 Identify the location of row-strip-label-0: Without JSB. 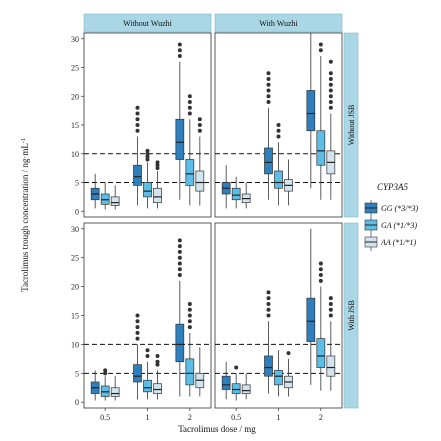
(351, 125).